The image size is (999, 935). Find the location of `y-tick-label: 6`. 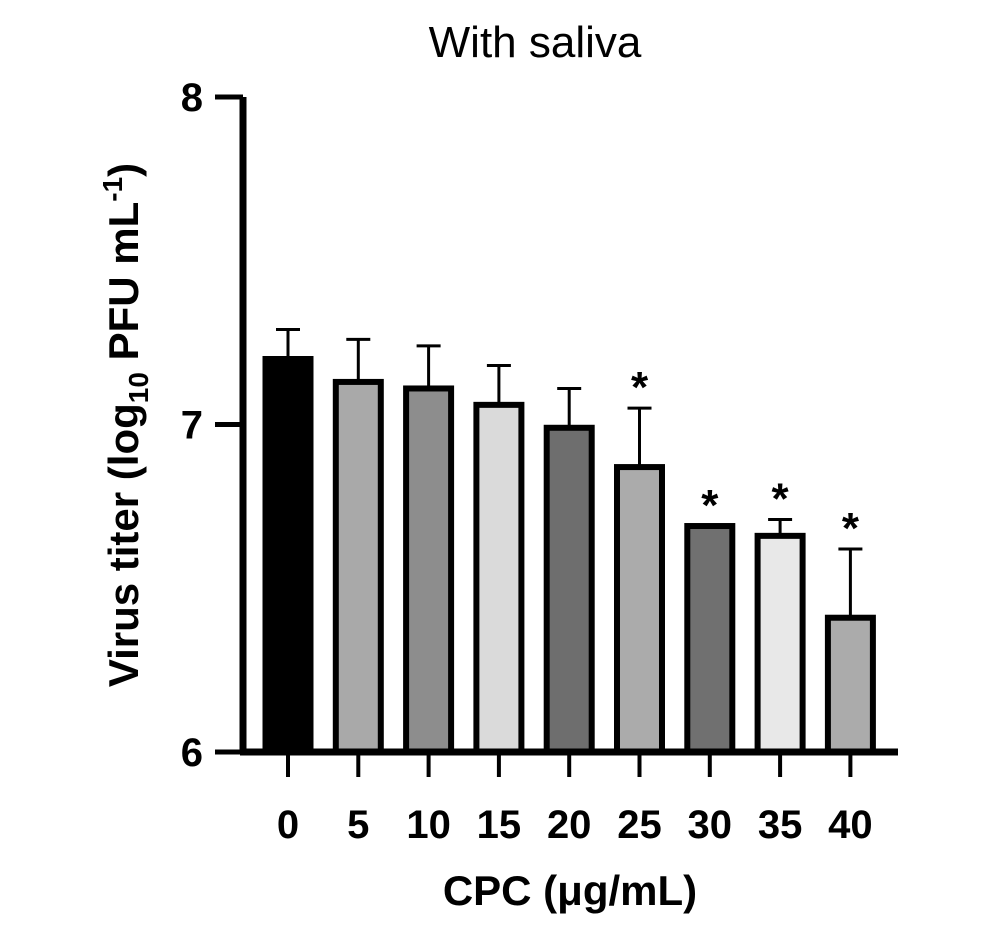

y-tick-label: 6 is located at coordinates (192, 753).